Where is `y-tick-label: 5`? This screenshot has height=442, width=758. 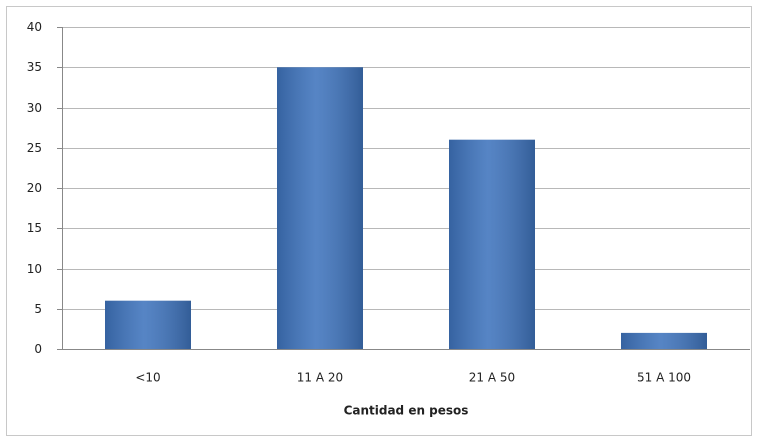
y-tick-label: 5 is located at coordinates (38, 309).